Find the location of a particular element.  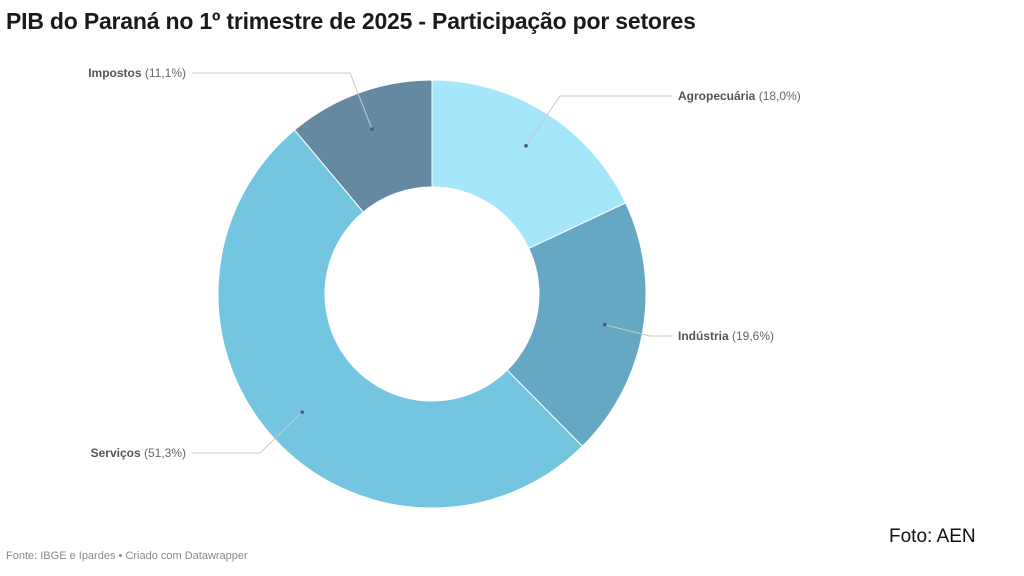

anchor-dot-industria is located at coordinates (604, 324).